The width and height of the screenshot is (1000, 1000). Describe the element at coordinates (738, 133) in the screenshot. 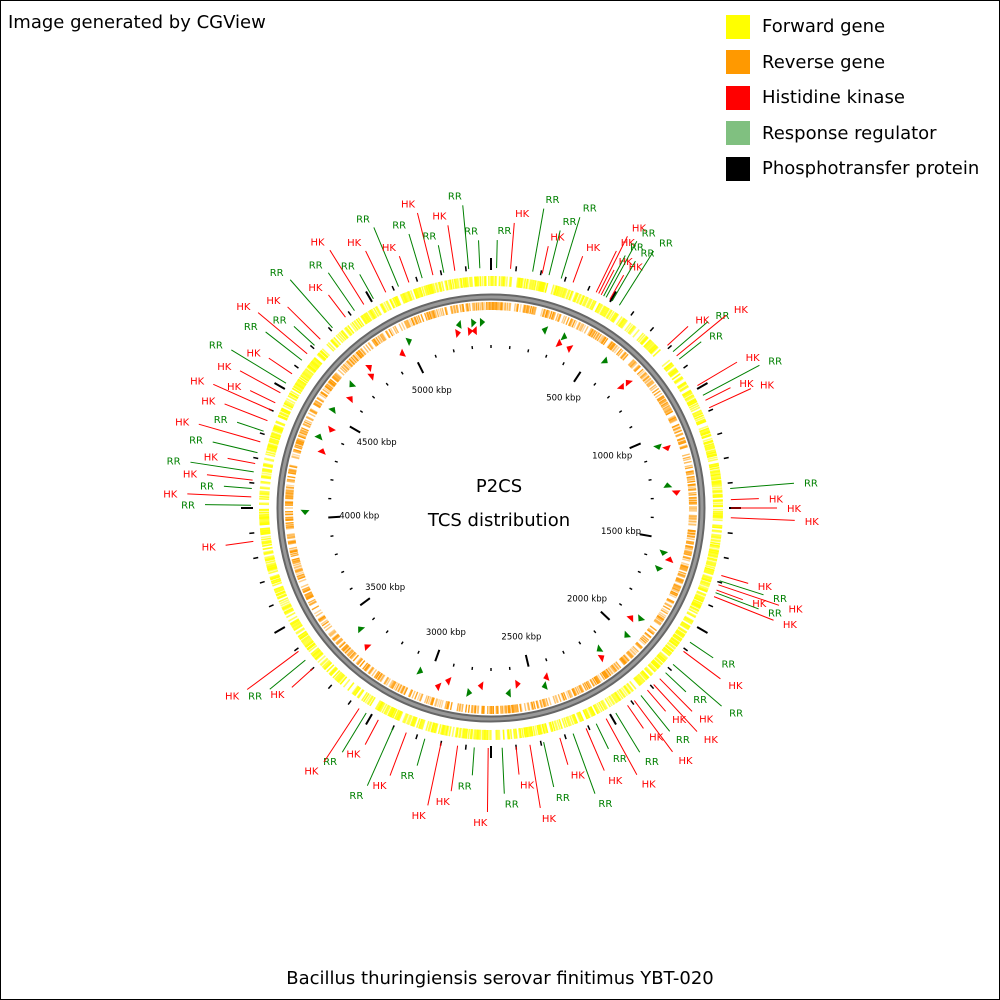

I see `response-regulator-swatch` at that location.